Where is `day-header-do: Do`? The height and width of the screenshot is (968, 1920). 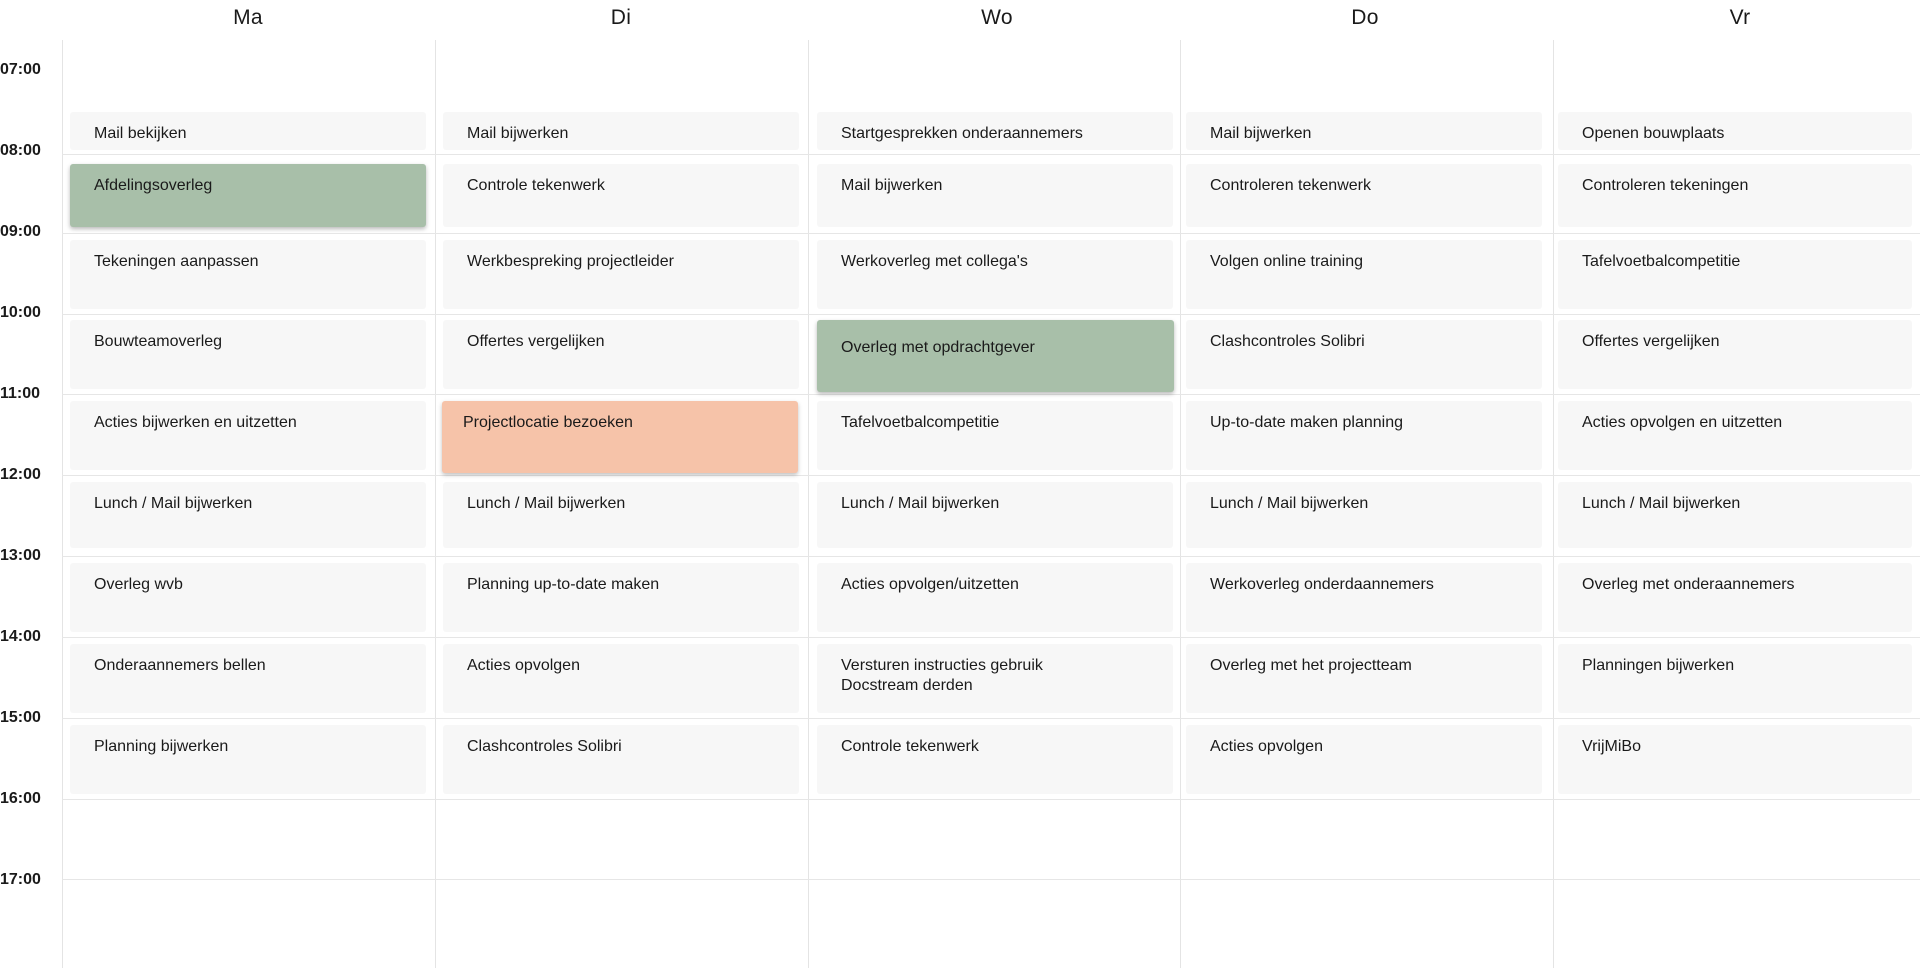 day-header-do: Do is located at coordinates (1365, 17).